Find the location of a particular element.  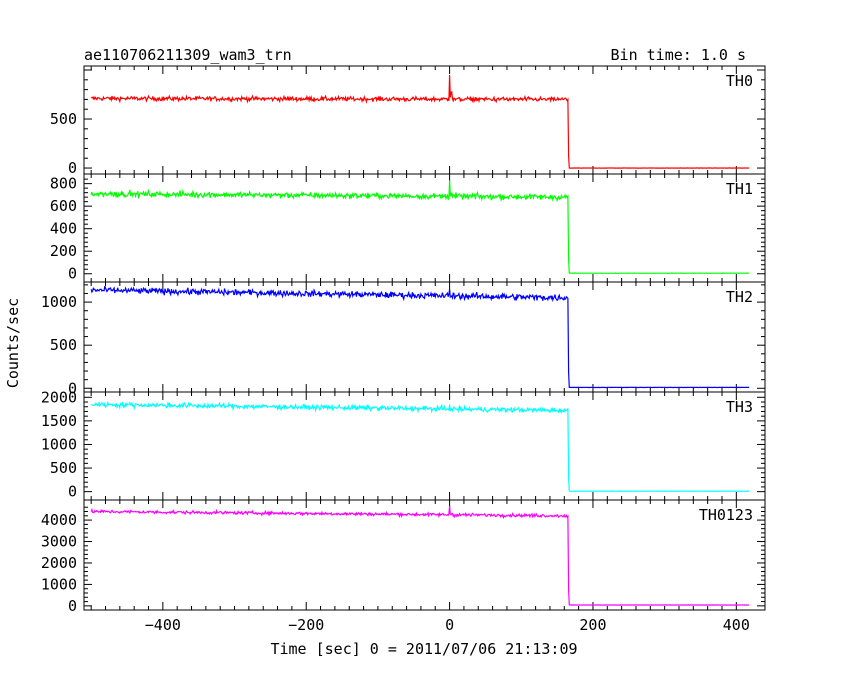

series-label: TH1 is located at coordinates (739, 189).